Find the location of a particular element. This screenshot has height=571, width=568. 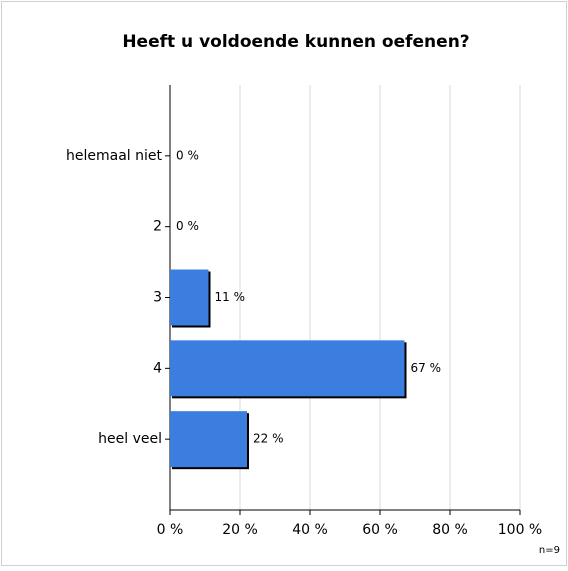

x-tick-label: 100 % is located at coordinates (520, 530).